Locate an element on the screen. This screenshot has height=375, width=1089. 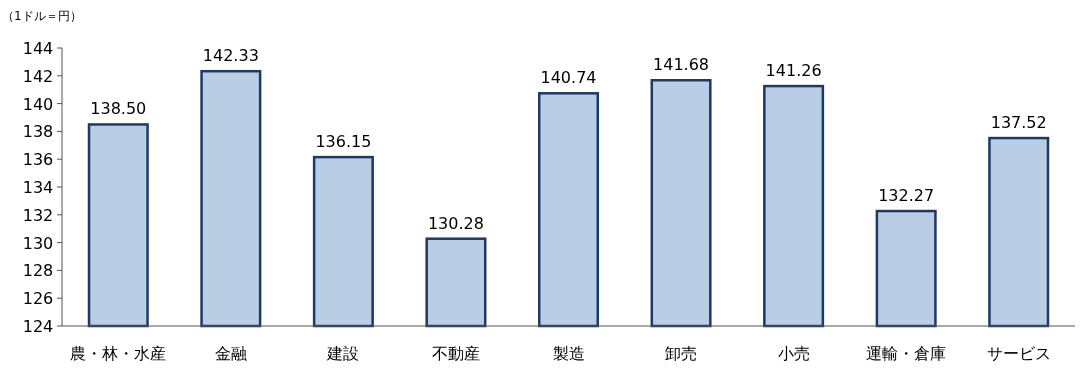
x-tick-label: 製造 is located at coordinates (568, 353).